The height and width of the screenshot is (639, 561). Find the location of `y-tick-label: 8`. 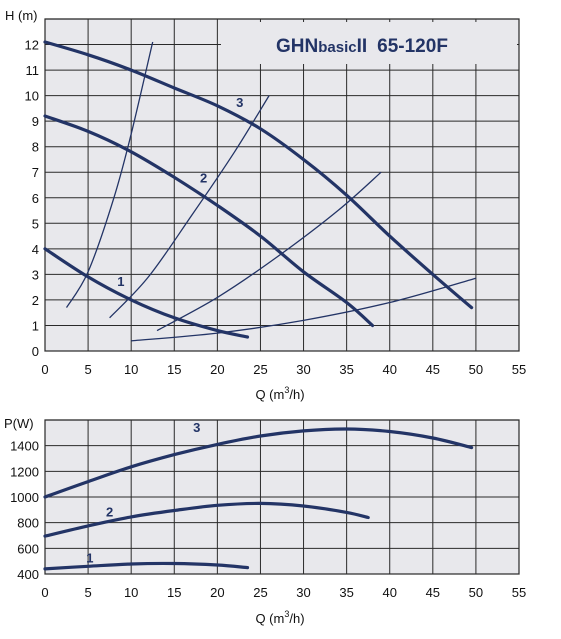

y-tick-label: 8 is located at coordinates (35, 147).